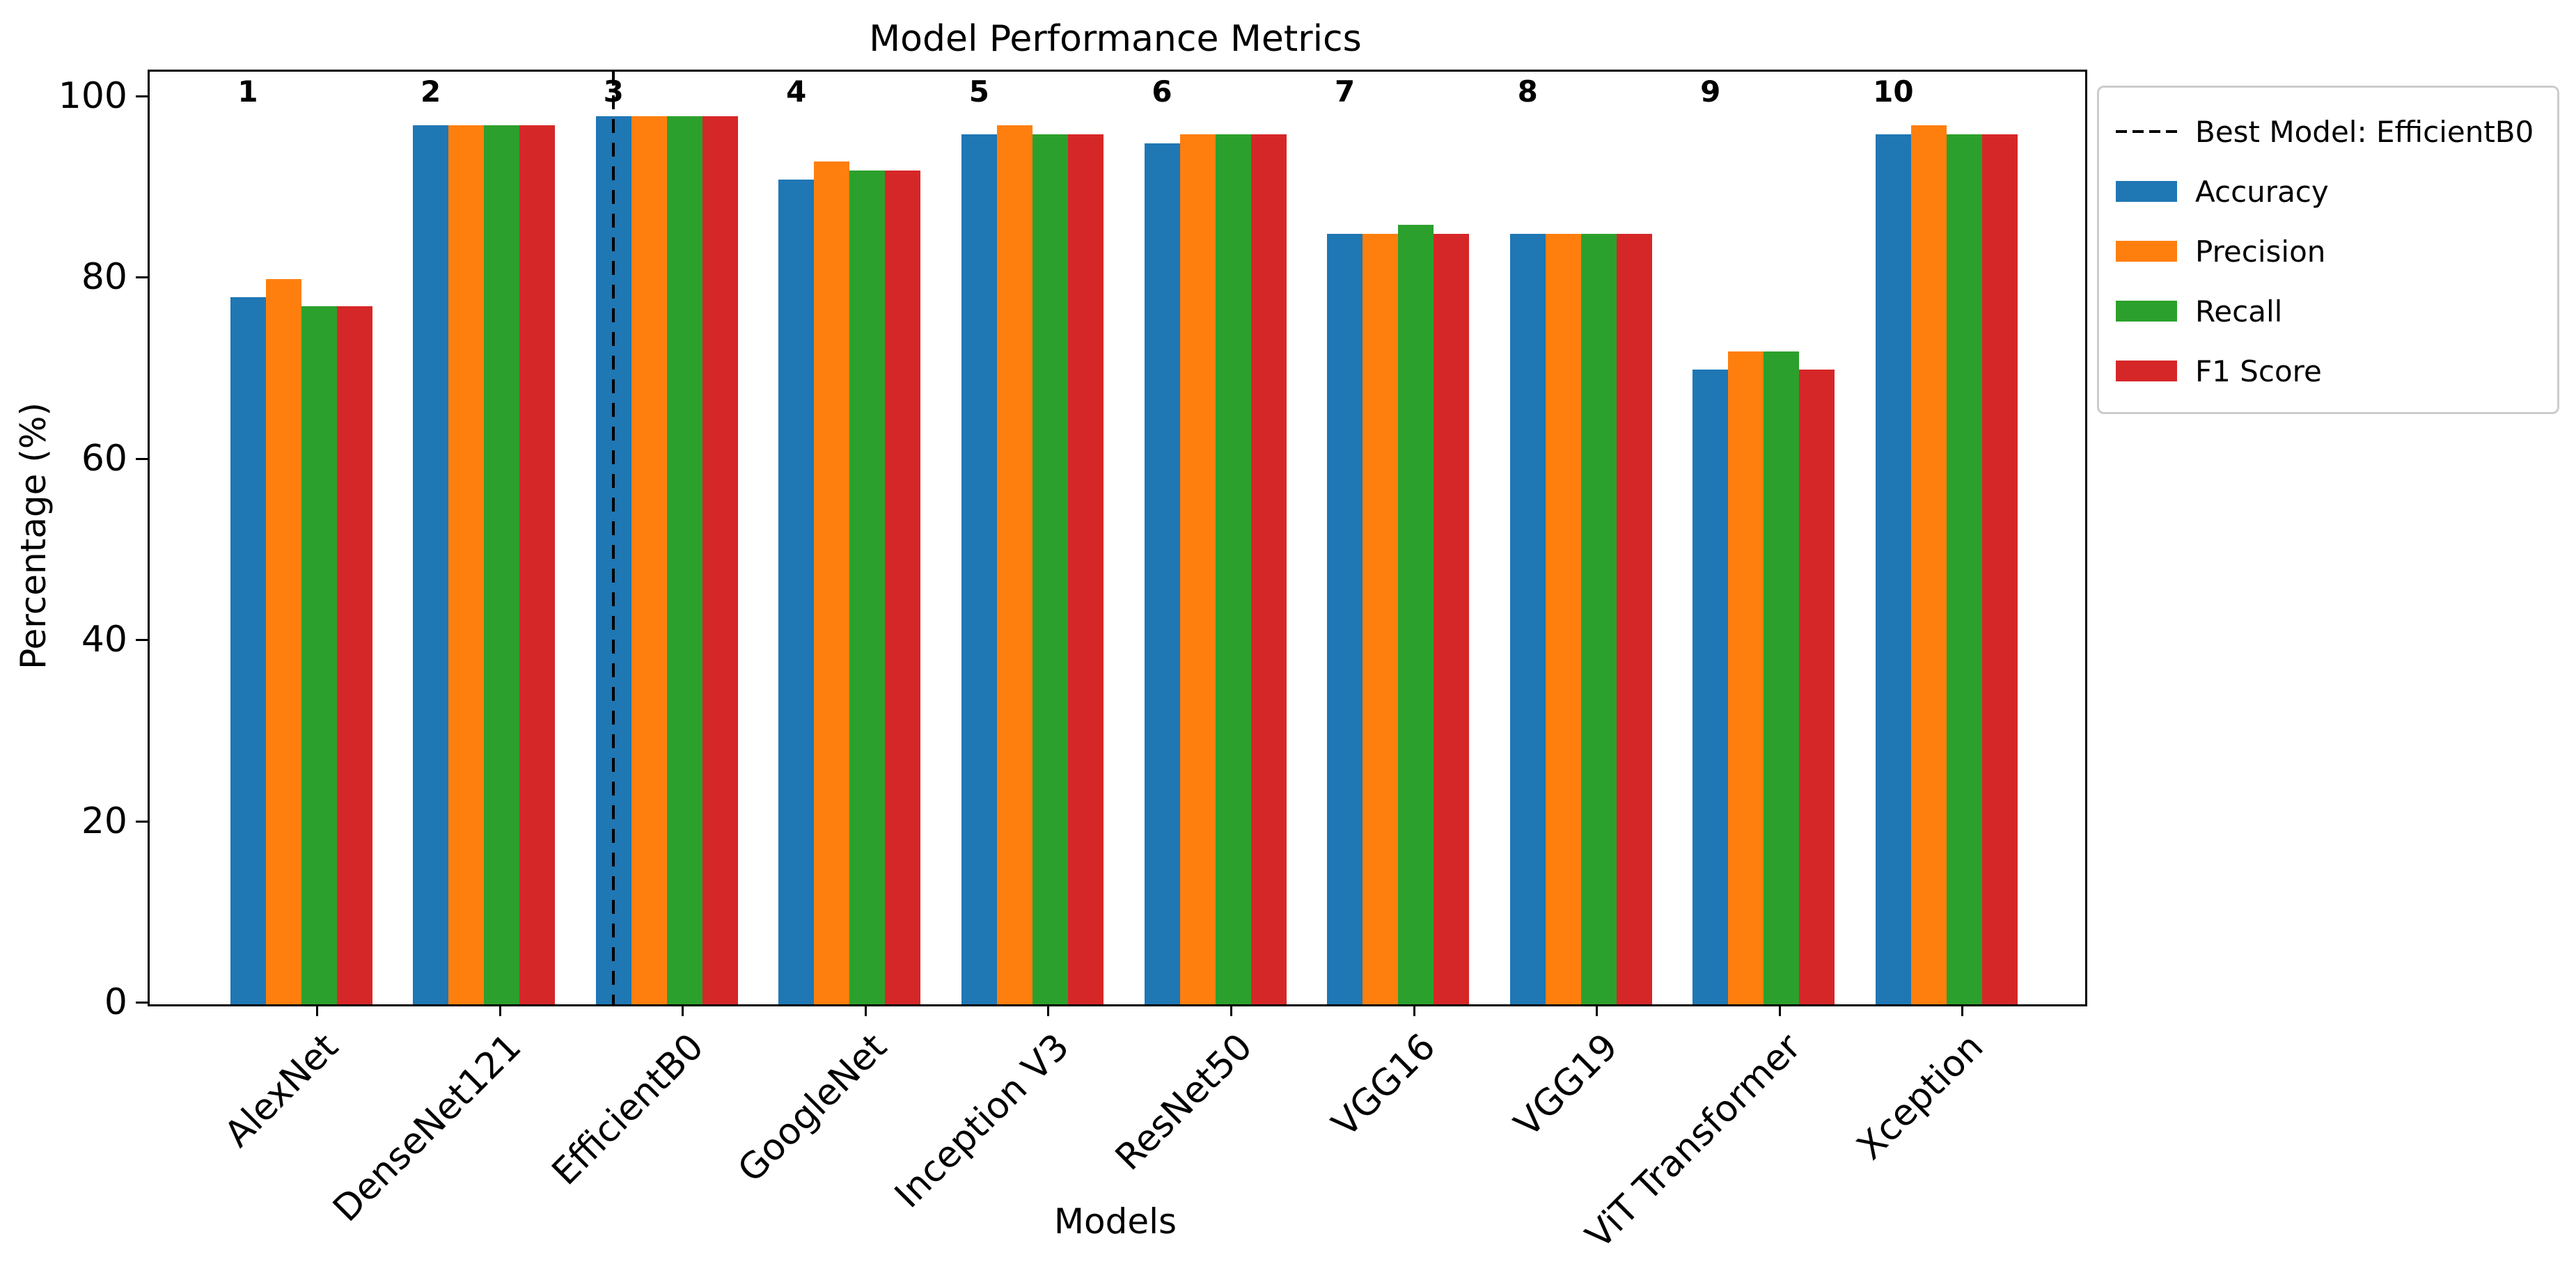 The width and height of the screenshot is (2576, 1266). I want to click on y-tick-label: 20, so click(104, 821).